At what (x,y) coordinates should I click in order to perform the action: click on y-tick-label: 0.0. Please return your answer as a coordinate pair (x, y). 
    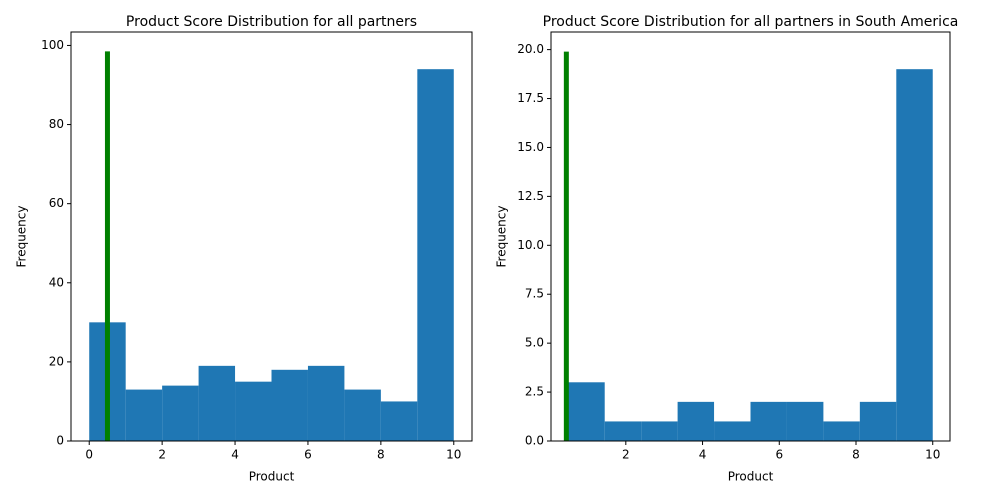
    Looking at the image, I should click on (534, 441).